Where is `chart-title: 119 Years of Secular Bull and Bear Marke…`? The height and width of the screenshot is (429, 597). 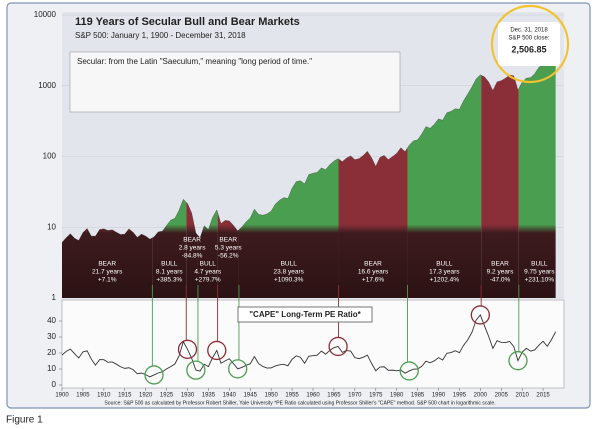 chart-title: 119 Years of Secular Bull and Bear Marke… is located at coordinates (187, 22).